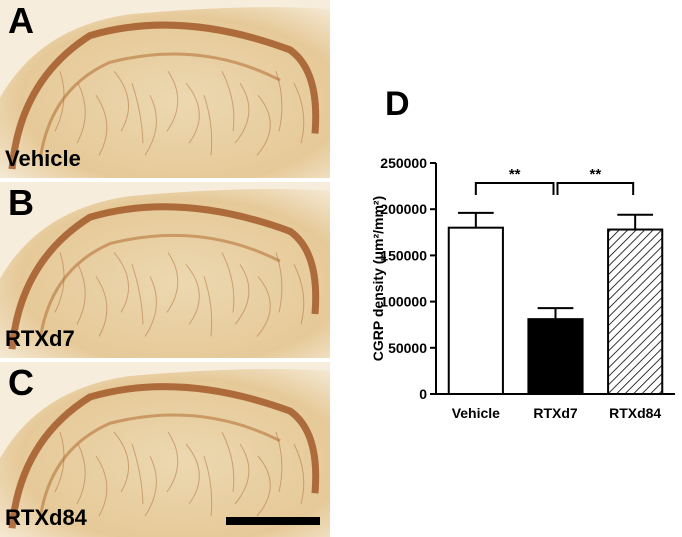  Describe the element at coordinates (273, 521) in the screenshot. I see `scale-bar` at that location.